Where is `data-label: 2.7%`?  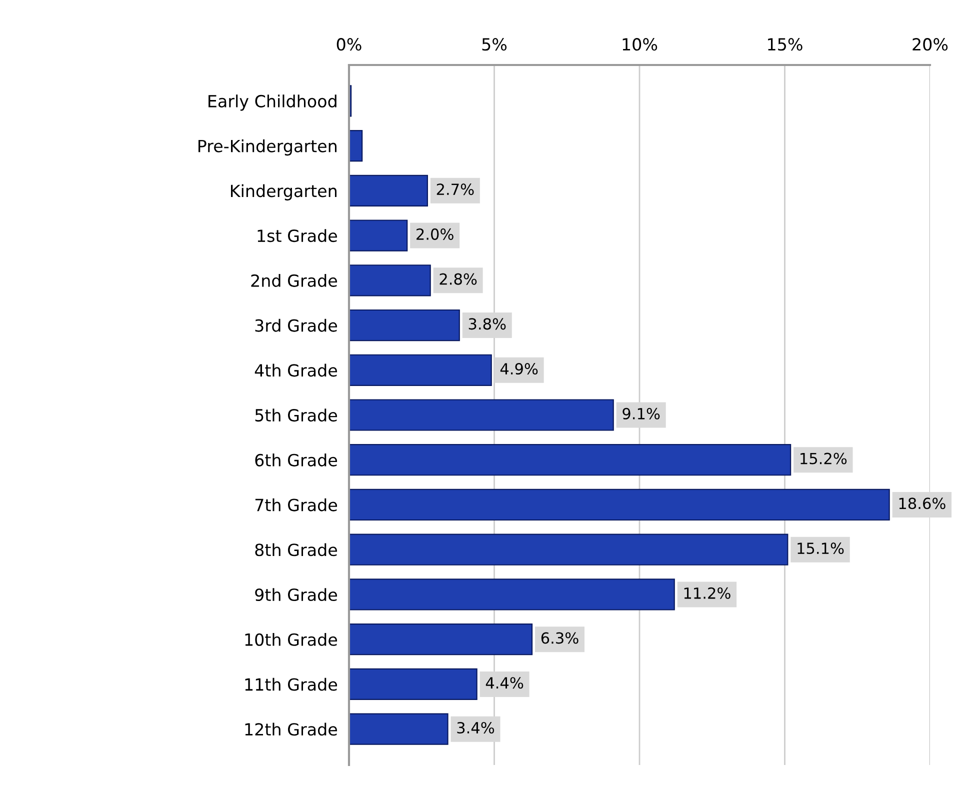
data-label: 2.7% is located at coordinates (455, 190).